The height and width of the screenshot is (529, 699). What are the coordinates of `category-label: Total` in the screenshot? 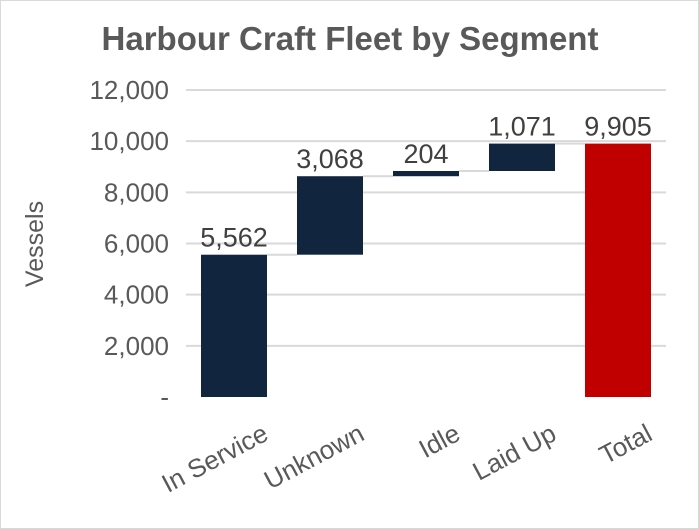 It's located at (625, 444).